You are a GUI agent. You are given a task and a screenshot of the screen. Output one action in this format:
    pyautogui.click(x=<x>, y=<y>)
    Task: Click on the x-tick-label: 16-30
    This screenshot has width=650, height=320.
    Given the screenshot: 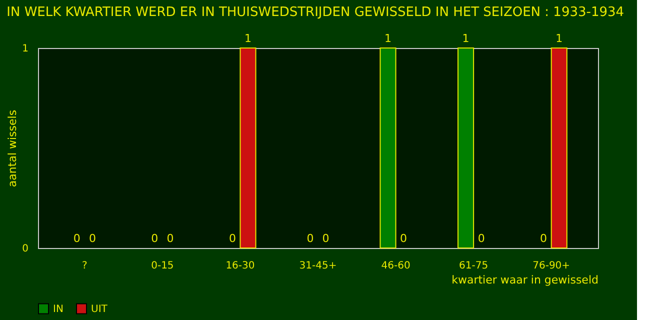 What is the action you would take?
    pyautogui.click(x=240, y=266)
    